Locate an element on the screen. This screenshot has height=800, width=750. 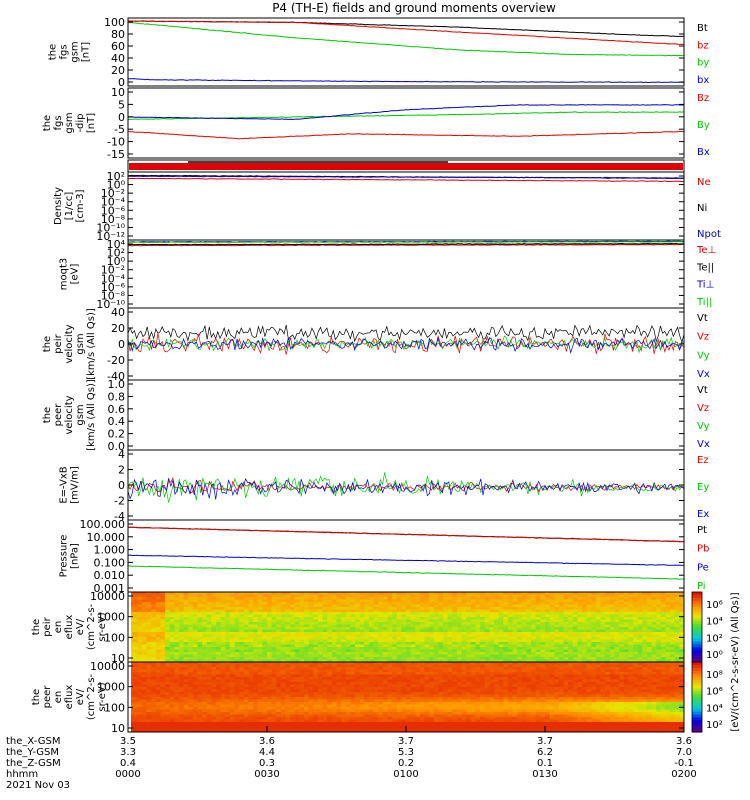
y-tick-label: 10⁻⁶ is located at coordinates (113, 287).